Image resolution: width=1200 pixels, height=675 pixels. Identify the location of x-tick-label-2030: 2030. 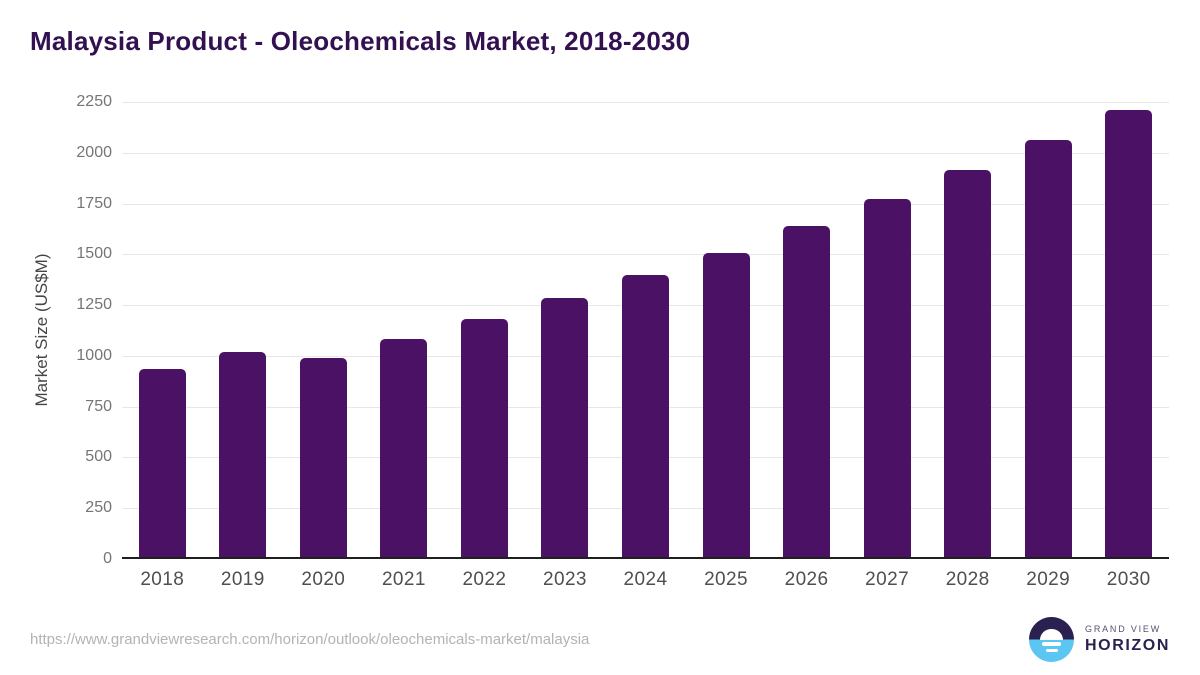
(1128, 579).